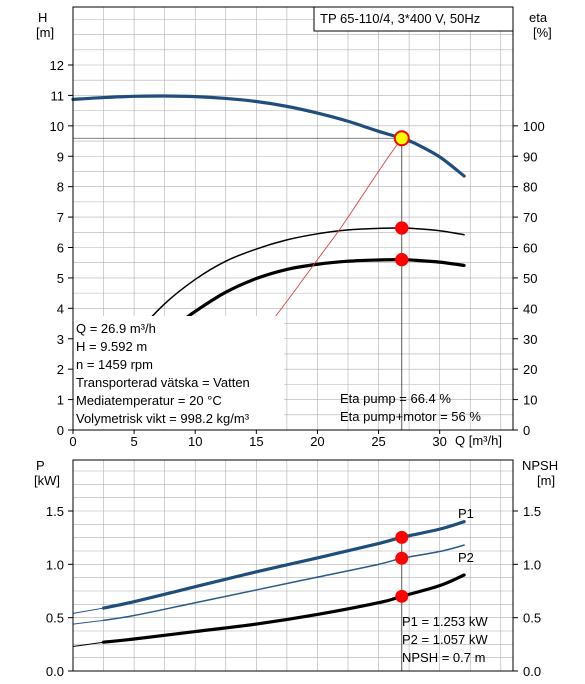  What do you see at coordinates (530, 308) in the screenshot?
I see `upper-right-tick-label: 40` at bounding box center [530, 308].